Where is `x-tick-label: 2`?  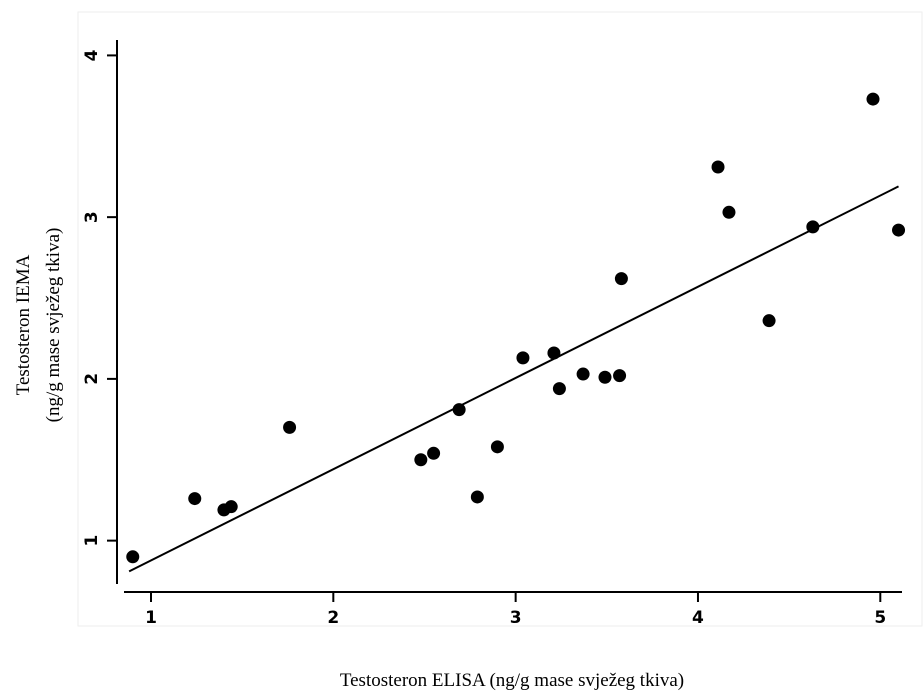 x-tick-label: 2 is located at coordinates (333, 618).